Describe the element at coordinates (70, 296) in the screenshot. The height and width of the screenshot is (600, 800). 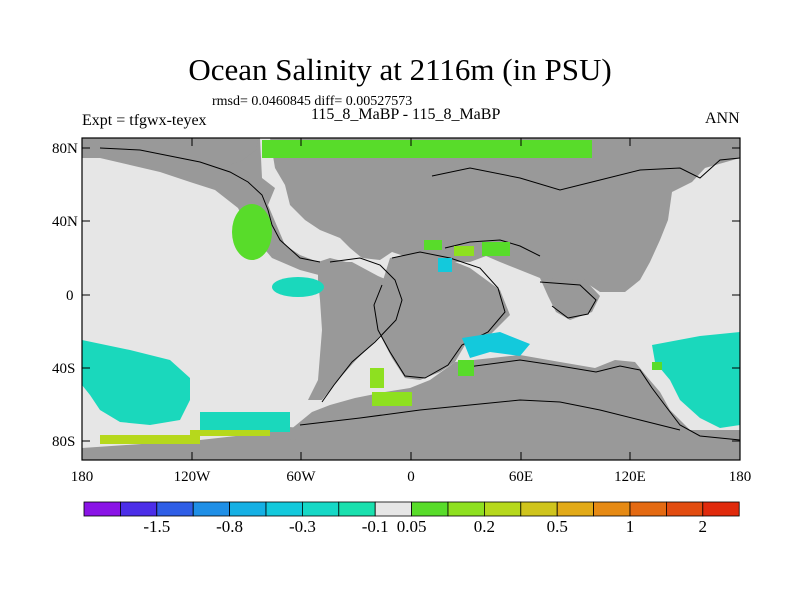
I see `y-tick-label: 0` at that location.